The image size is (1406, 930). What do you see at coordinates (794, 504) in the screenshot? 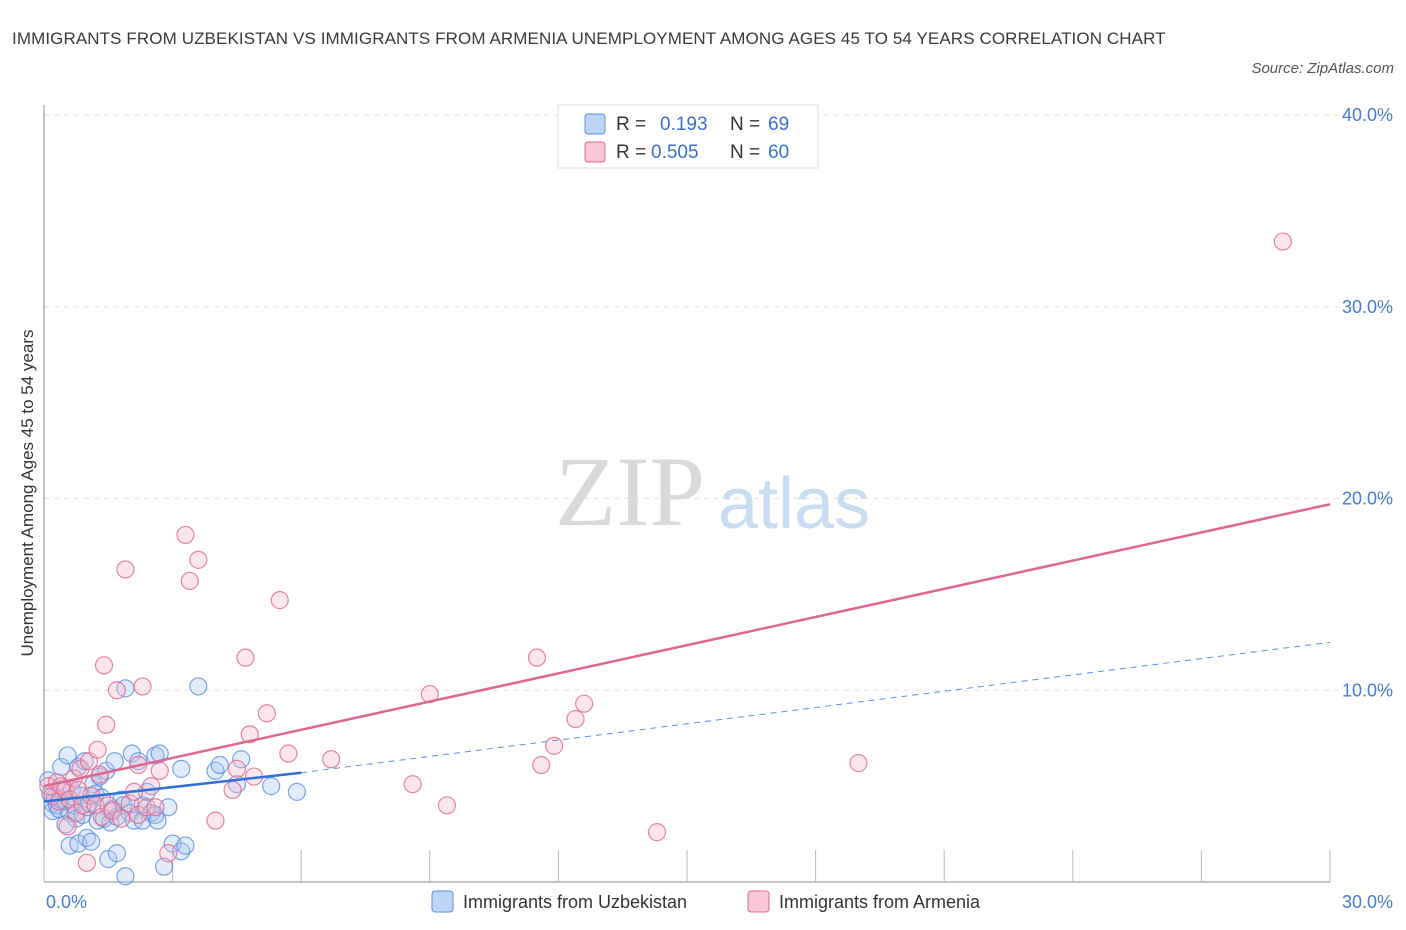
I see `watermark-atlas: atlas` at bounding box center [794, 504].